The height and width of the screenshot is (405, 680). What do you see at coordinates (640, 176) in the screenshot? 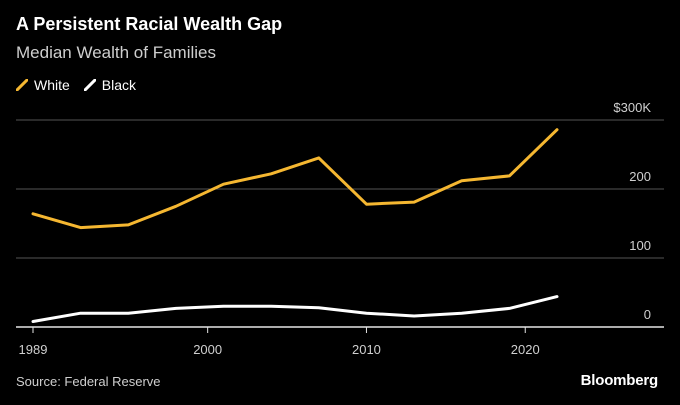
I see `y-tick-label-200: 200` at bounding box center [640, 176].